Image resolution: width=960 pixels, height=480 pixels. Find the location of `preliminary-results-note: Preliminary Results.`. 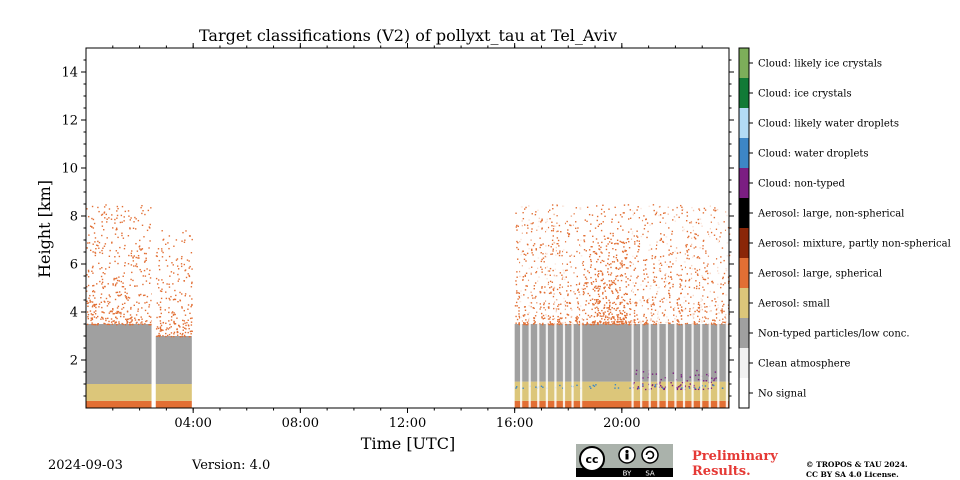

preliminary-results-note: Preliminary Results. is located at coordinates (735, 464).